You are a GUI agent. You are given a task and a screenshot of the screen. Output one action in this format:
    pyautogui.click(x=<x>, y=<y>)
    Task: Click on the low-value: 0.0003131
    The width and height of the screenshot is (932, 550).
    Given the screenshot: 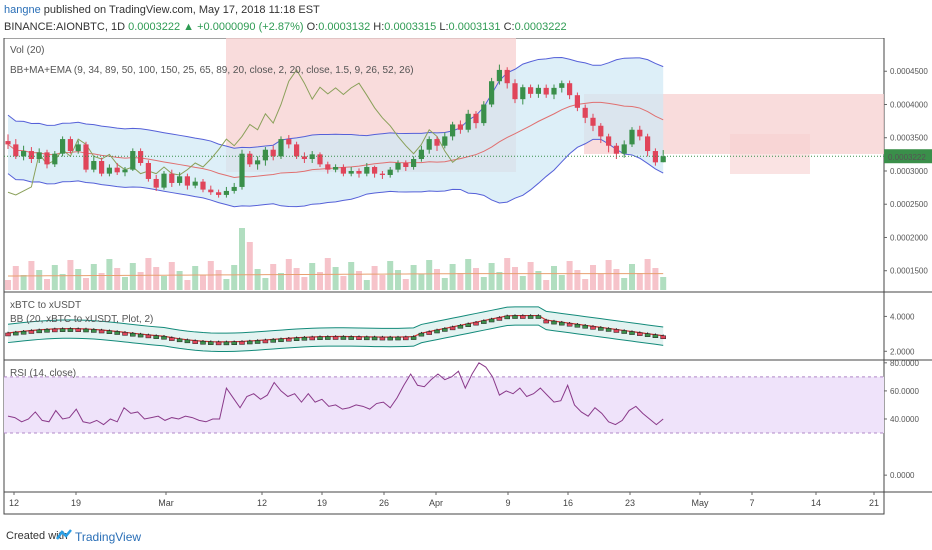 What is the action you would take?
    pyautogui.click(x=474, y=27)
    